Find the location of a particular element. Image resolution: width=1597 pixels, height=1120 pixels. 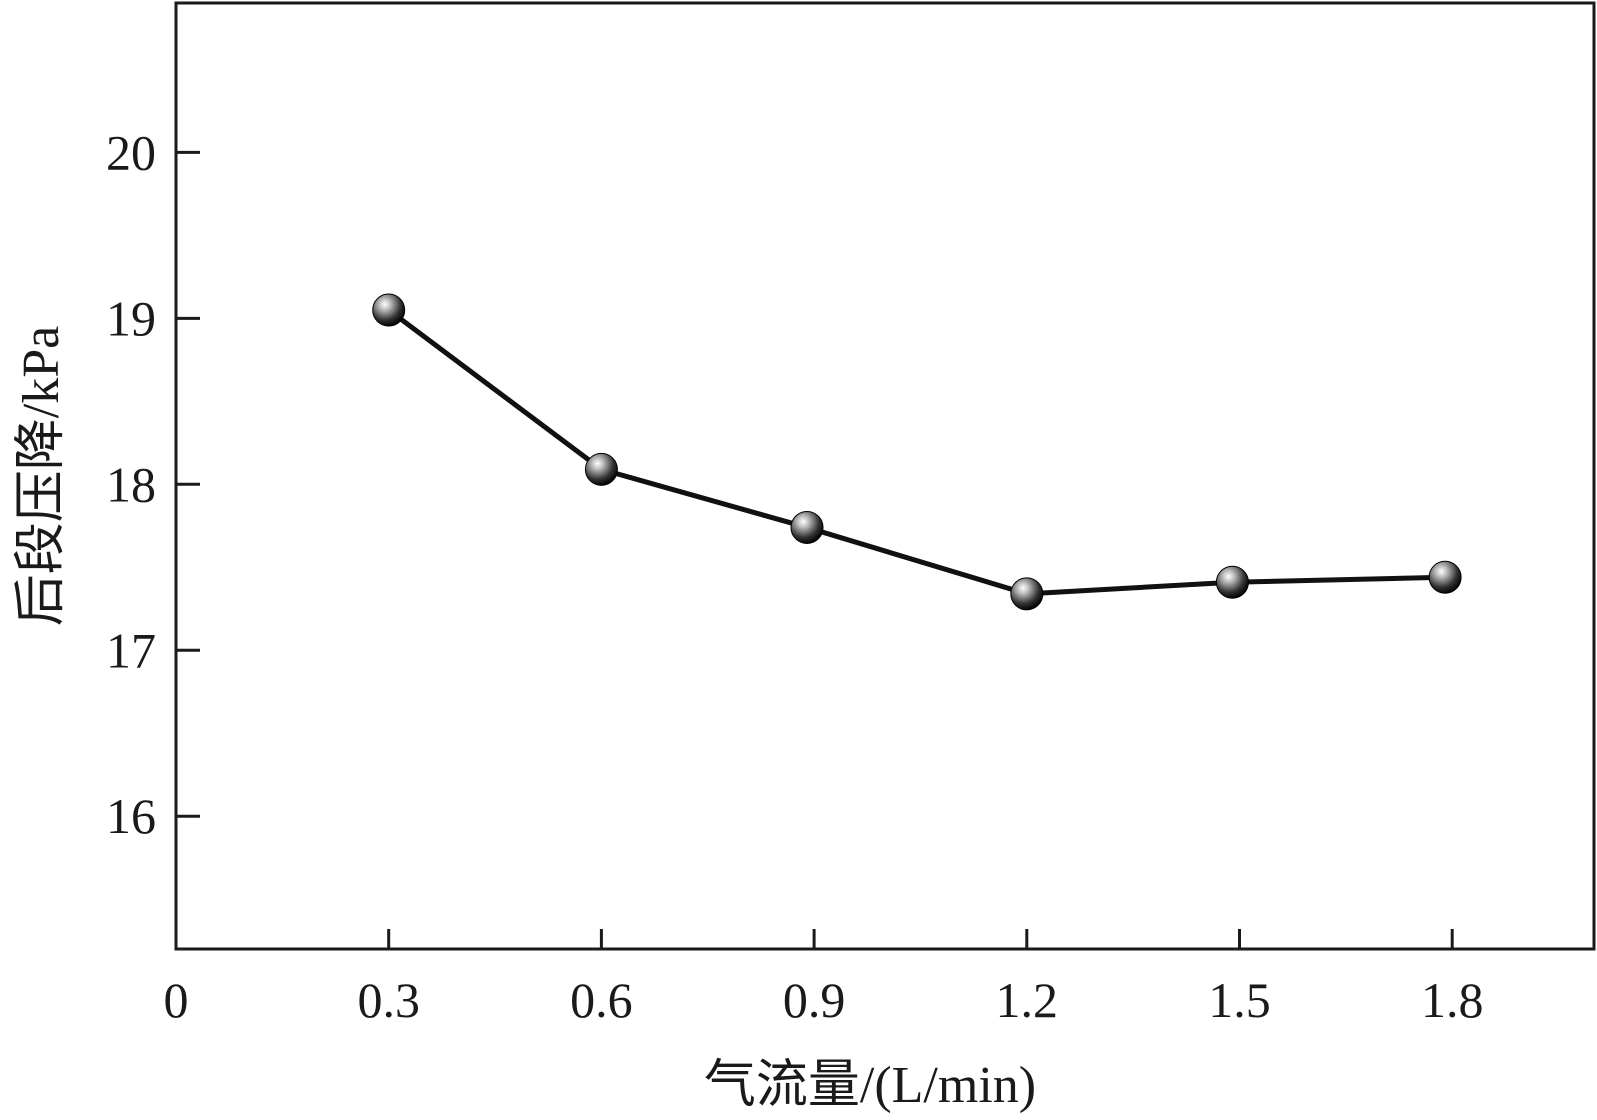

y-tick-label: 19 is located at coordinates (131, 318).